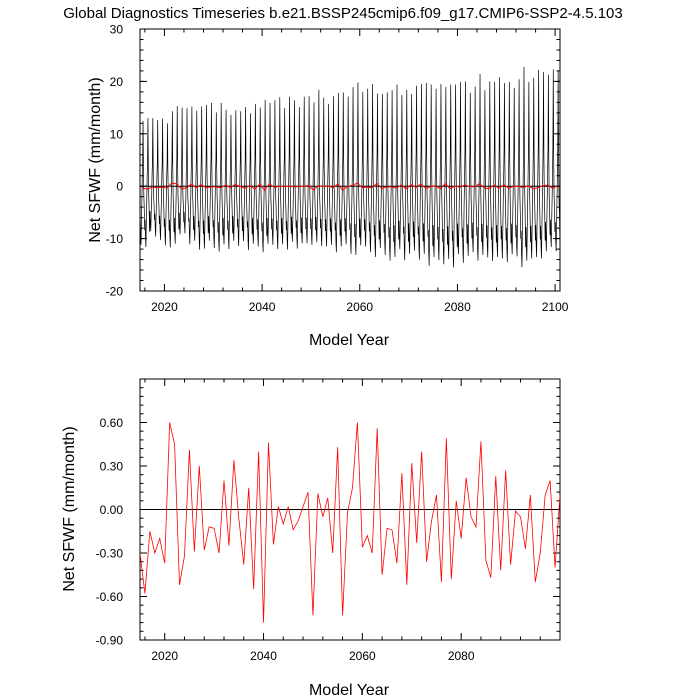  What do you see at coordinates (117, 134) in the screenshot?
I see `y-tick-label: 10` at bounding box center [117, 134].